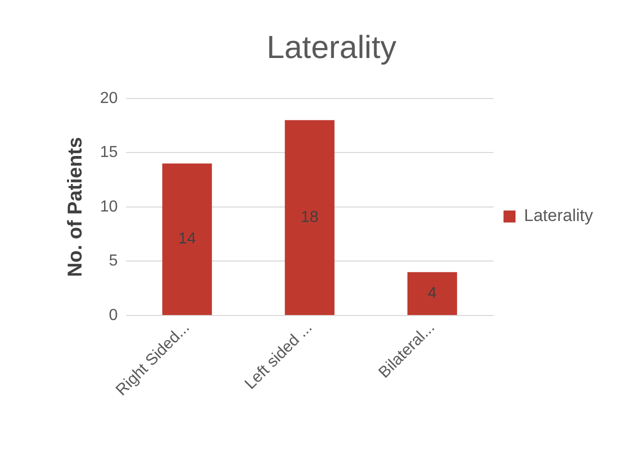  I want to click on y-tick-label: 0, so click(113, 315).